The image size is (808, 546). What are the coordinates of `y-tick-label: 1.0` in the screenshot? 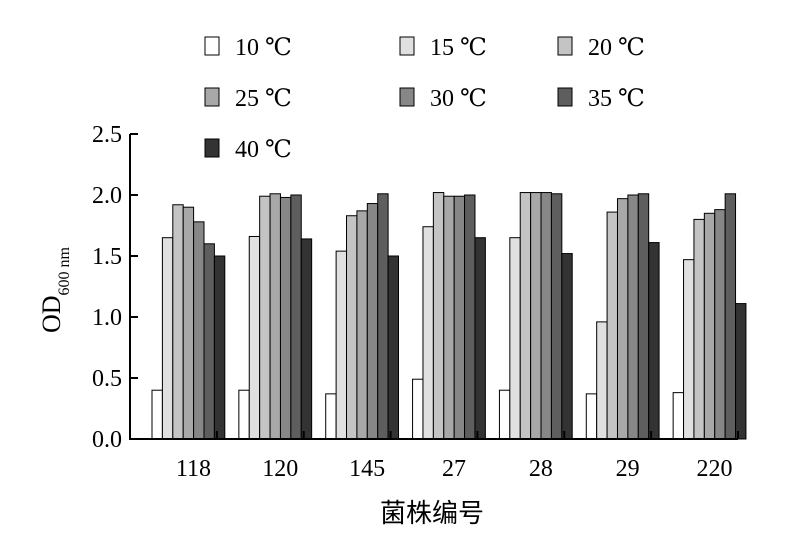 It's located at (107, 318).